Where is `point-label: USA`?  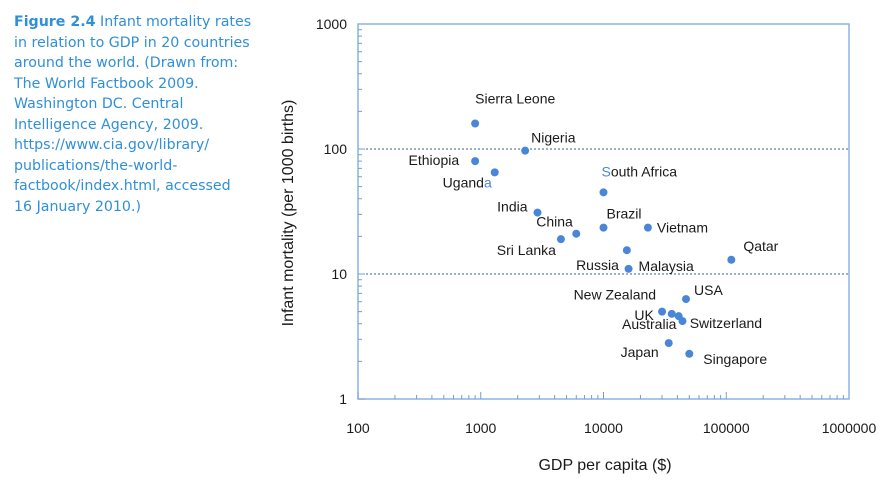
point-label: USA is located at coordinates (708, 290).